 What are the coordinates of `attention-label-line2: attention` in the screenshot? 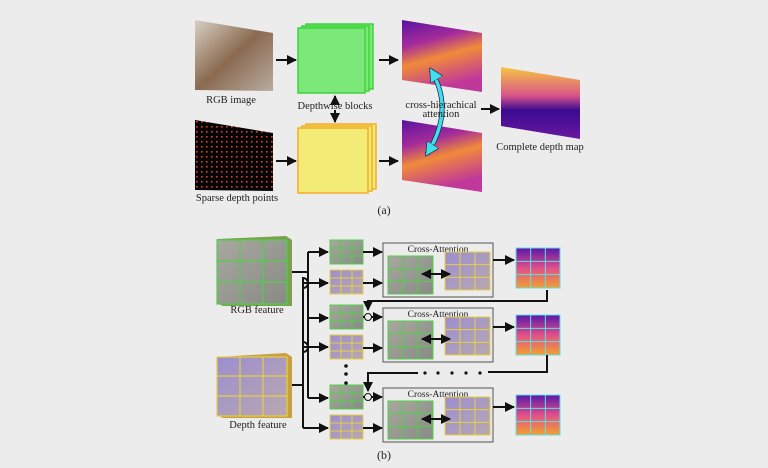 It's located at (441, 114).